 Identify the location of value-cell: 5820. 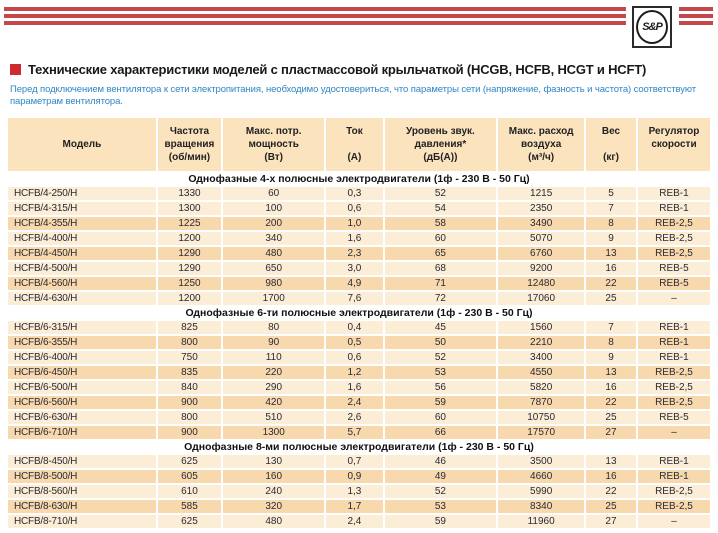
(541, 387).